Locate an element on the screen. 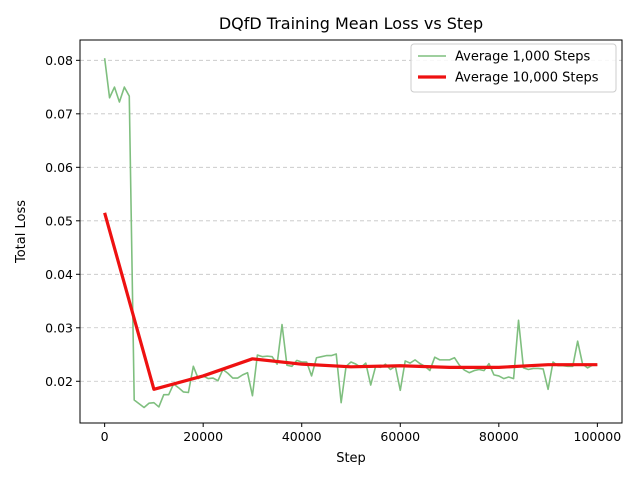 Image resolution: width=640 pixels, height=480 pixels. y-axis: 0.02 0.03 0.04 0.05 0.06 0.07 0.08 is located at coordinates (62, 221).